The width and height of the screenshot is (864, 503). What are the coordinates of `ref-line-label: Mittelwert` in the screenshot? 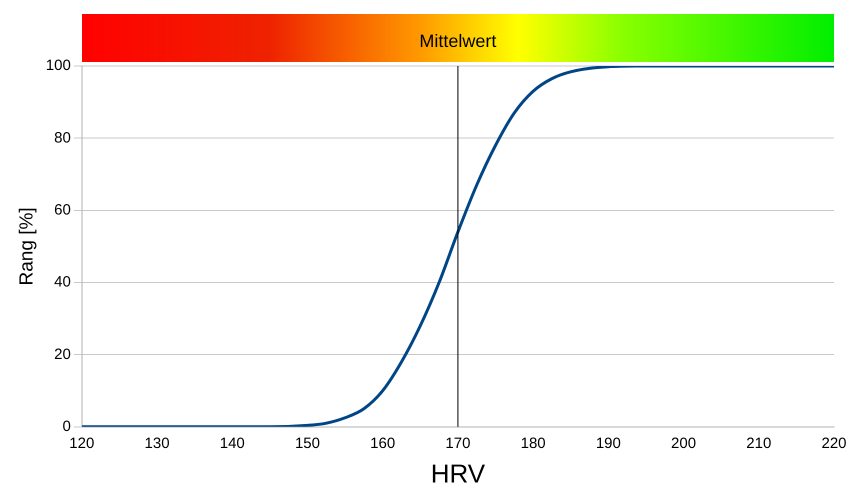 It's located at (457, 40).